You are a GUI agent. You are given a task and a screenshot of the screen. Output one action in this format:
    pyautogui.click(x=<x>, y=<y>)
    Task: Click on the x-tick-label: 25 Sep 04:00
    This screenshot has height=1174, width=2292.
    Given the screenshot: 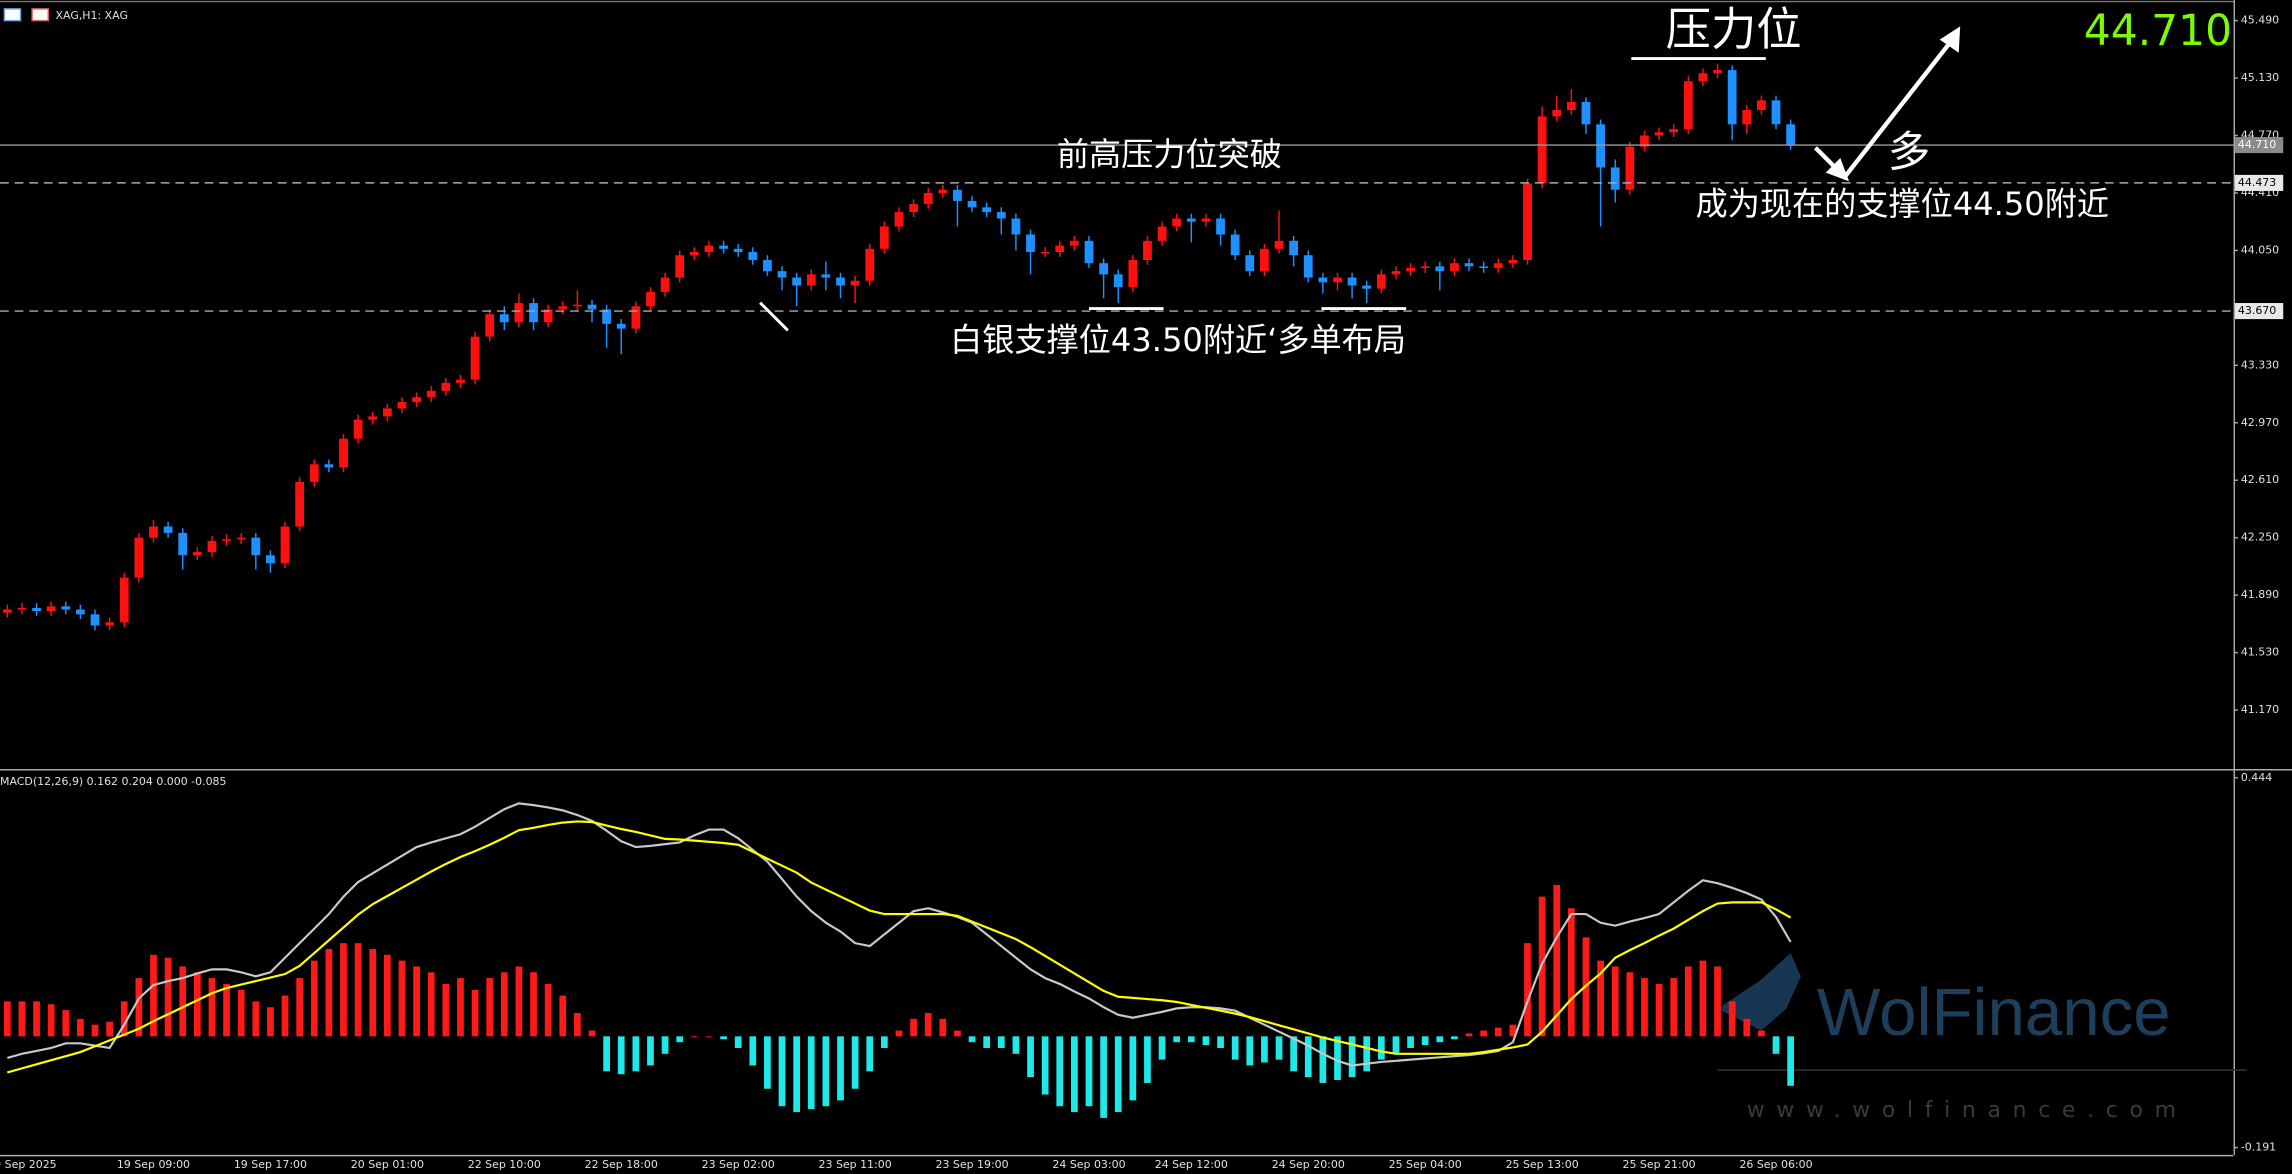 What is the action you would take?
    pyautogui.click(x=1425, y=1164)
    